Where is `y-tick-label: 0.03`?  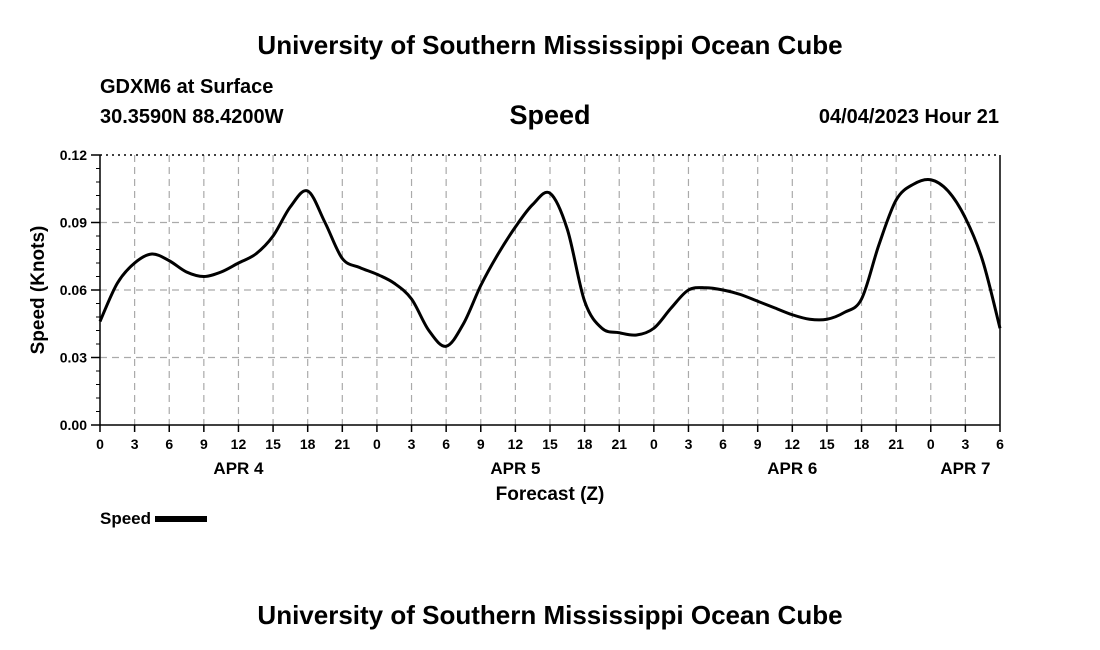
y-tick-label: 0.03 is located at coordinates (73, 358).